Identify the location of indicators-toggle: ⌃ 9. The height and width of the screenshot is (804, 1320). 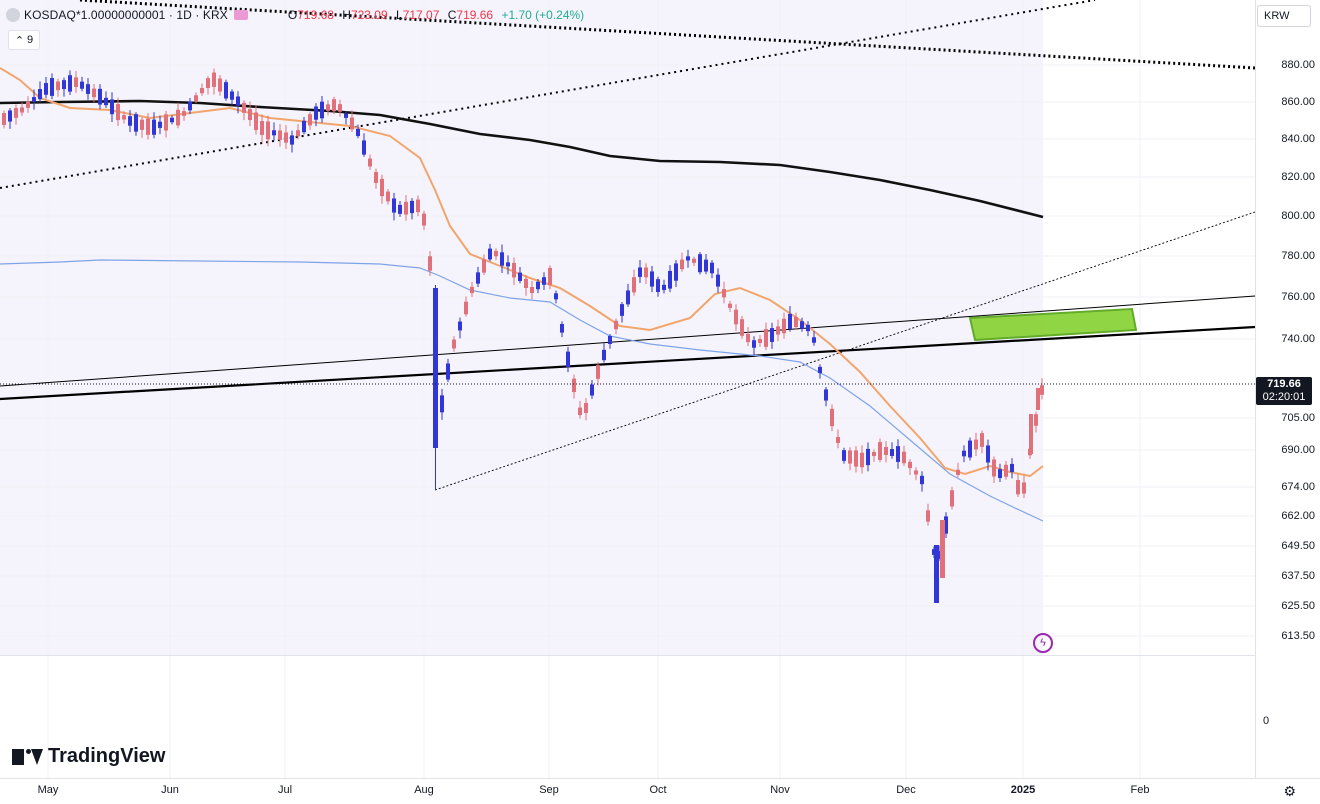
(24, 40).